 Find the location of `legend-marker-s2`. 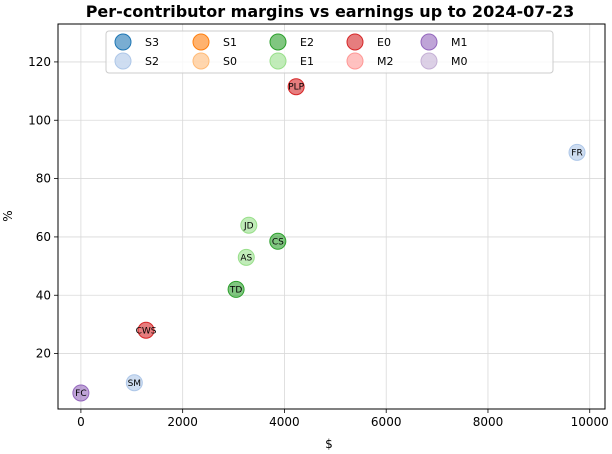

legend-marker-s2 is located at coordinates (123, 61).